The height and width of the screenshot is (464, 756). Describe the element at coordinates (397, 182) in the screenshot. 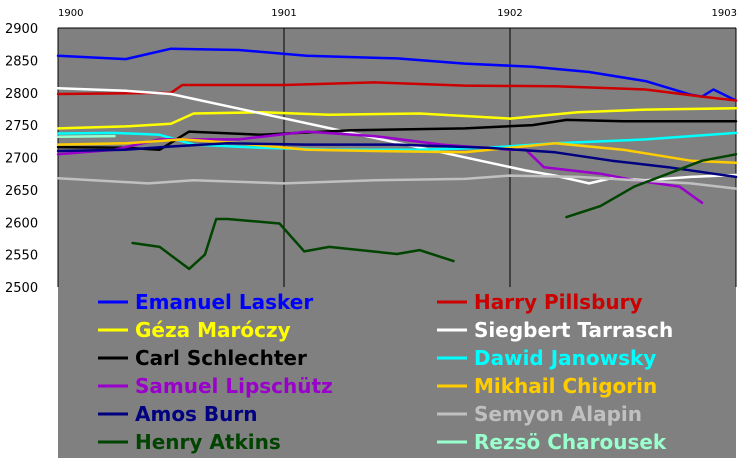

I see `series-line-semyon-alapin` at that location.